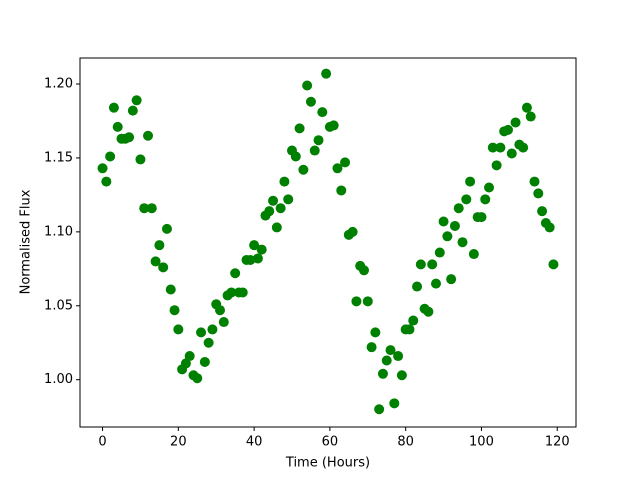 The width and height of the screenshot is (640, 480). Describe the element at coordinates (58, 157) in the screenshot. I see `y-tick-label: 1.15` at that location.